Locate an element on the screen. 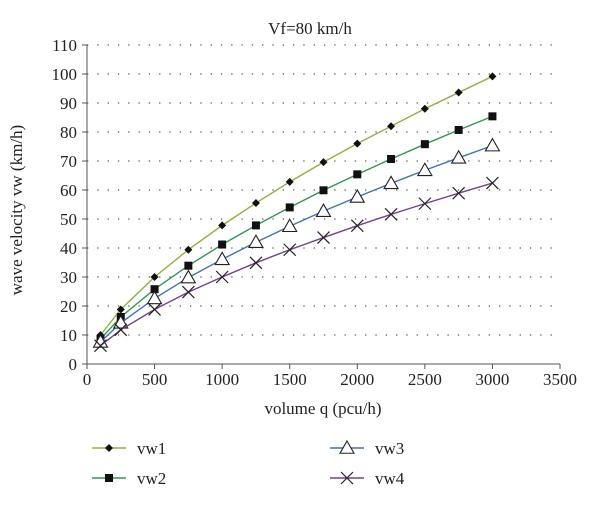 The height and width of the screenshot is (507, 600). x-tick-label: 3500 is located at coordinates (560, 379).